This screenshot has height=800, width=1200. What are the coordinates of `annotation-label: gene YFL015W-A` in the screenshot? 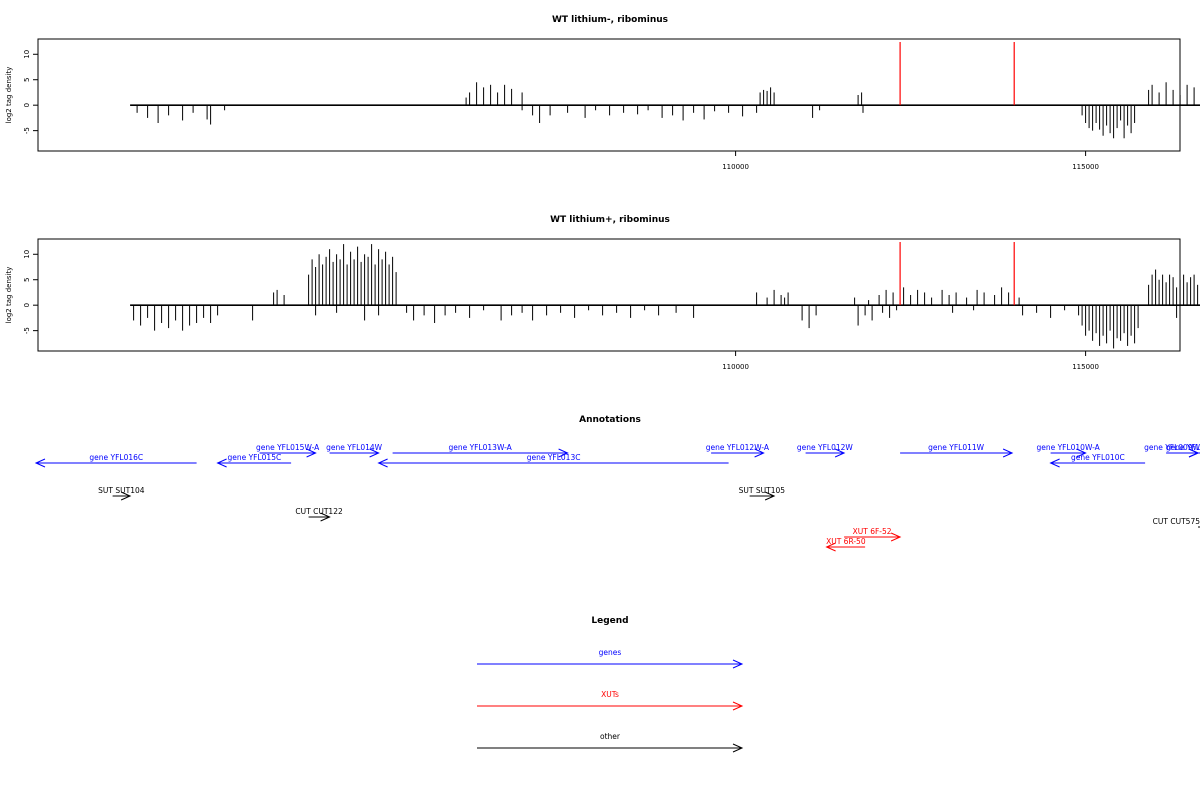 It's located at (288, 447).